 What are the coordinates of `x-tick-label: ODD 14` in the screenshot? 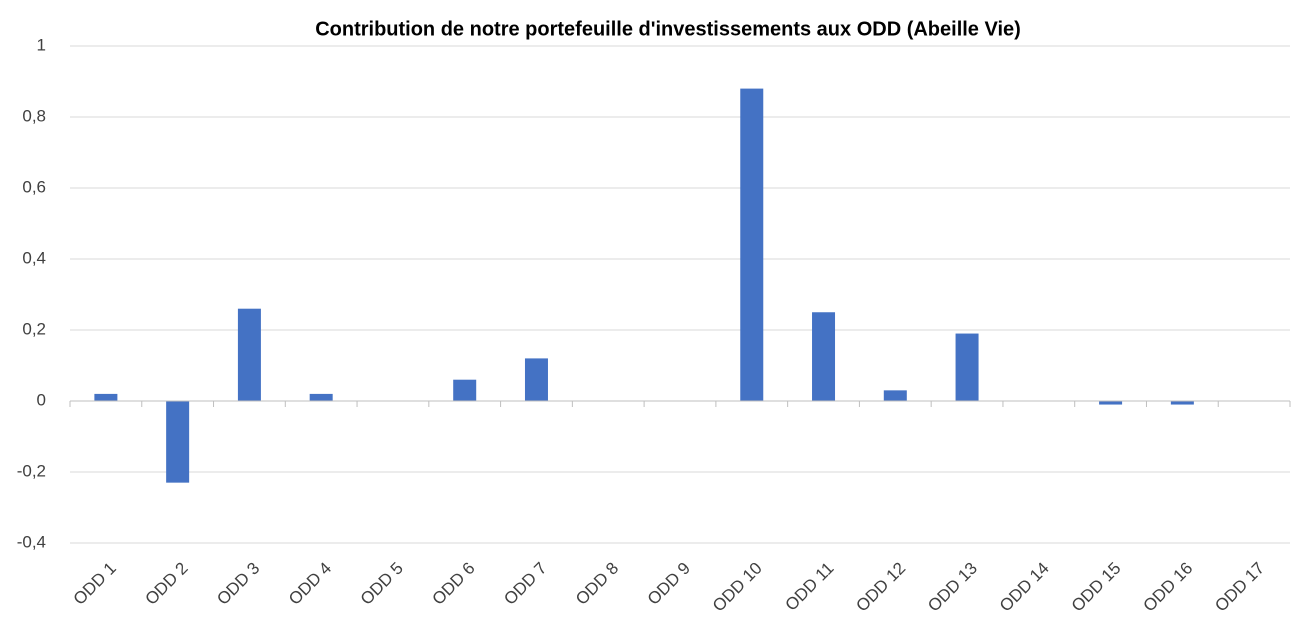 It's located at (1024, 587).